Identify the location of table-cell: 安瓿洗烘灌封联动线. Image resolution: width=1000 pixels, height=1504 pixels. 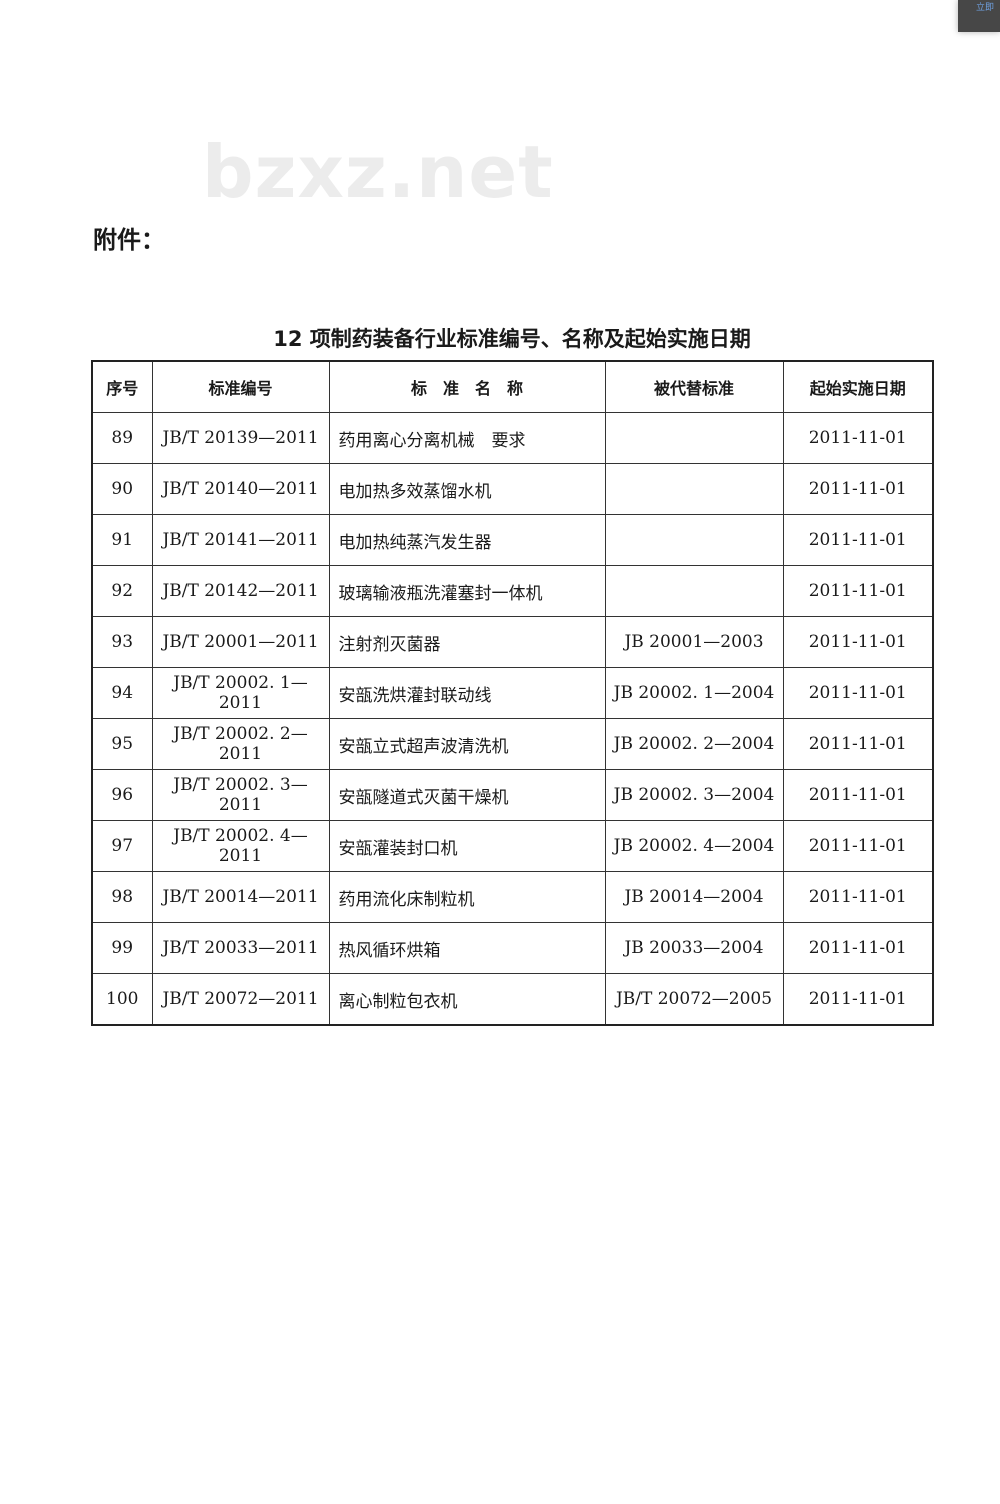
(467, 693).